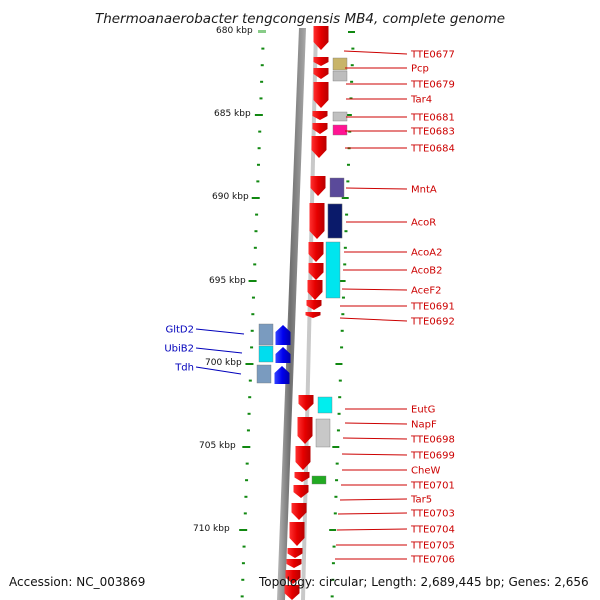  I want to click on forward-gene-label: TTE0681, so click(432, 118).